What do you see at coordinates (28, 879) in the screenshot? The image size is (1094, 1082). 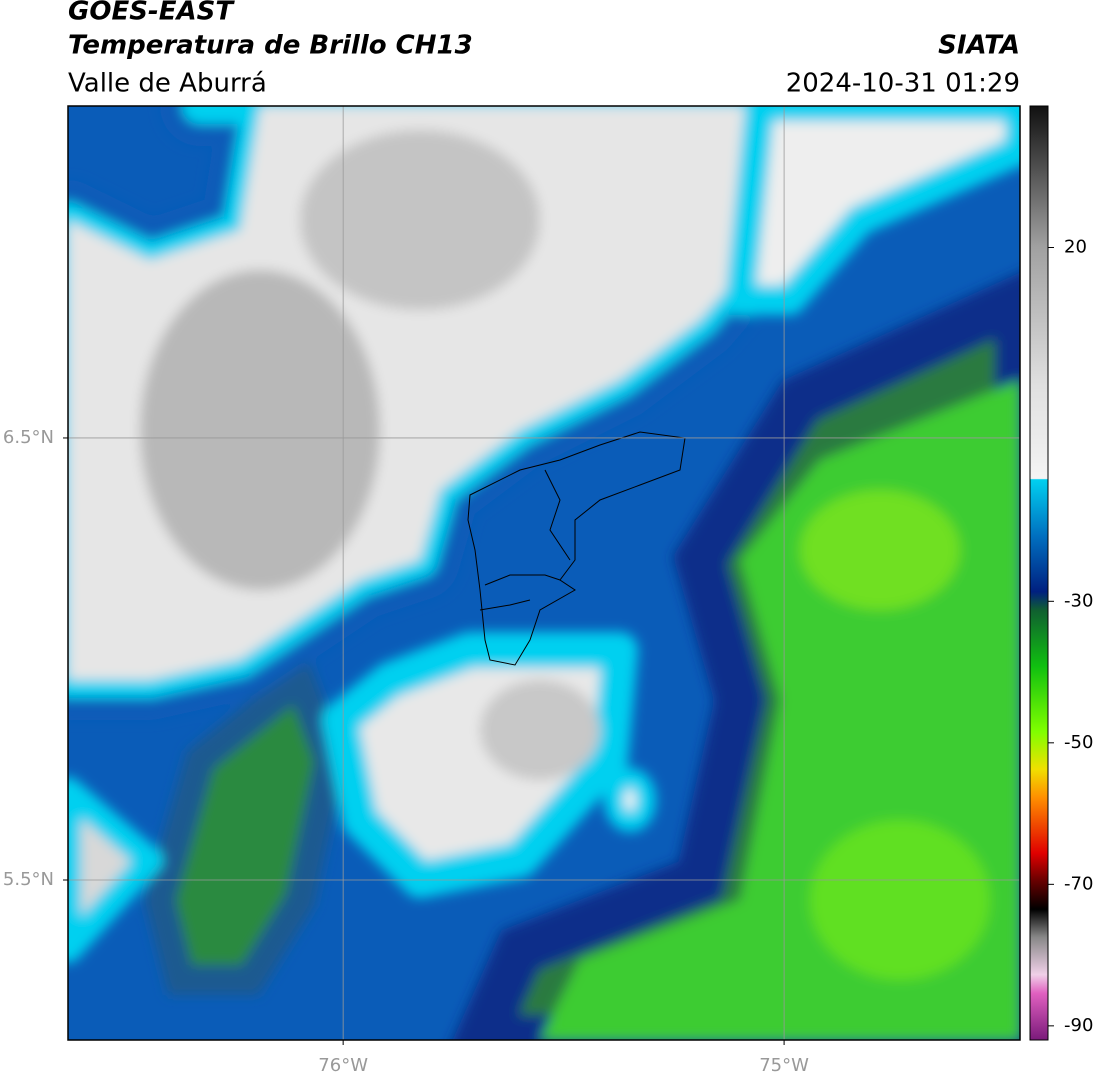 I see `y-tick-label: 5.5°N` at bounding box center [28, 879].